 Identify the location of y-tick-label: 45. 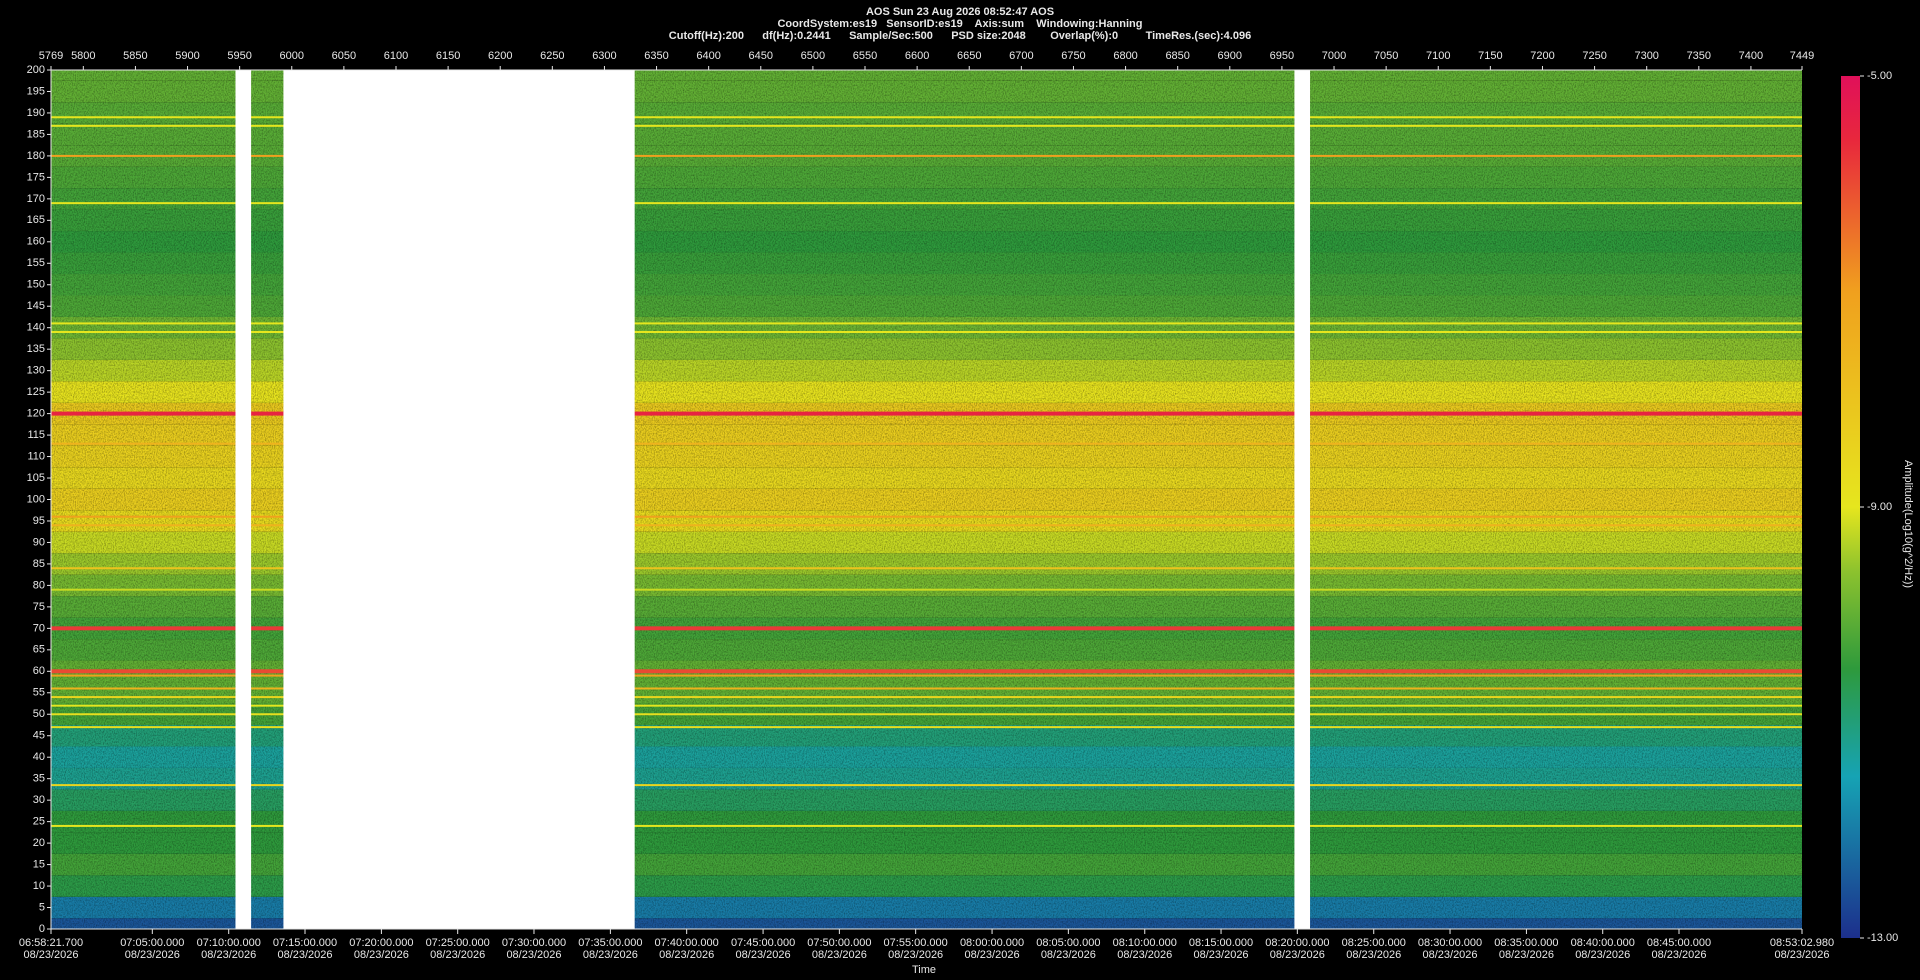
(39, 736).